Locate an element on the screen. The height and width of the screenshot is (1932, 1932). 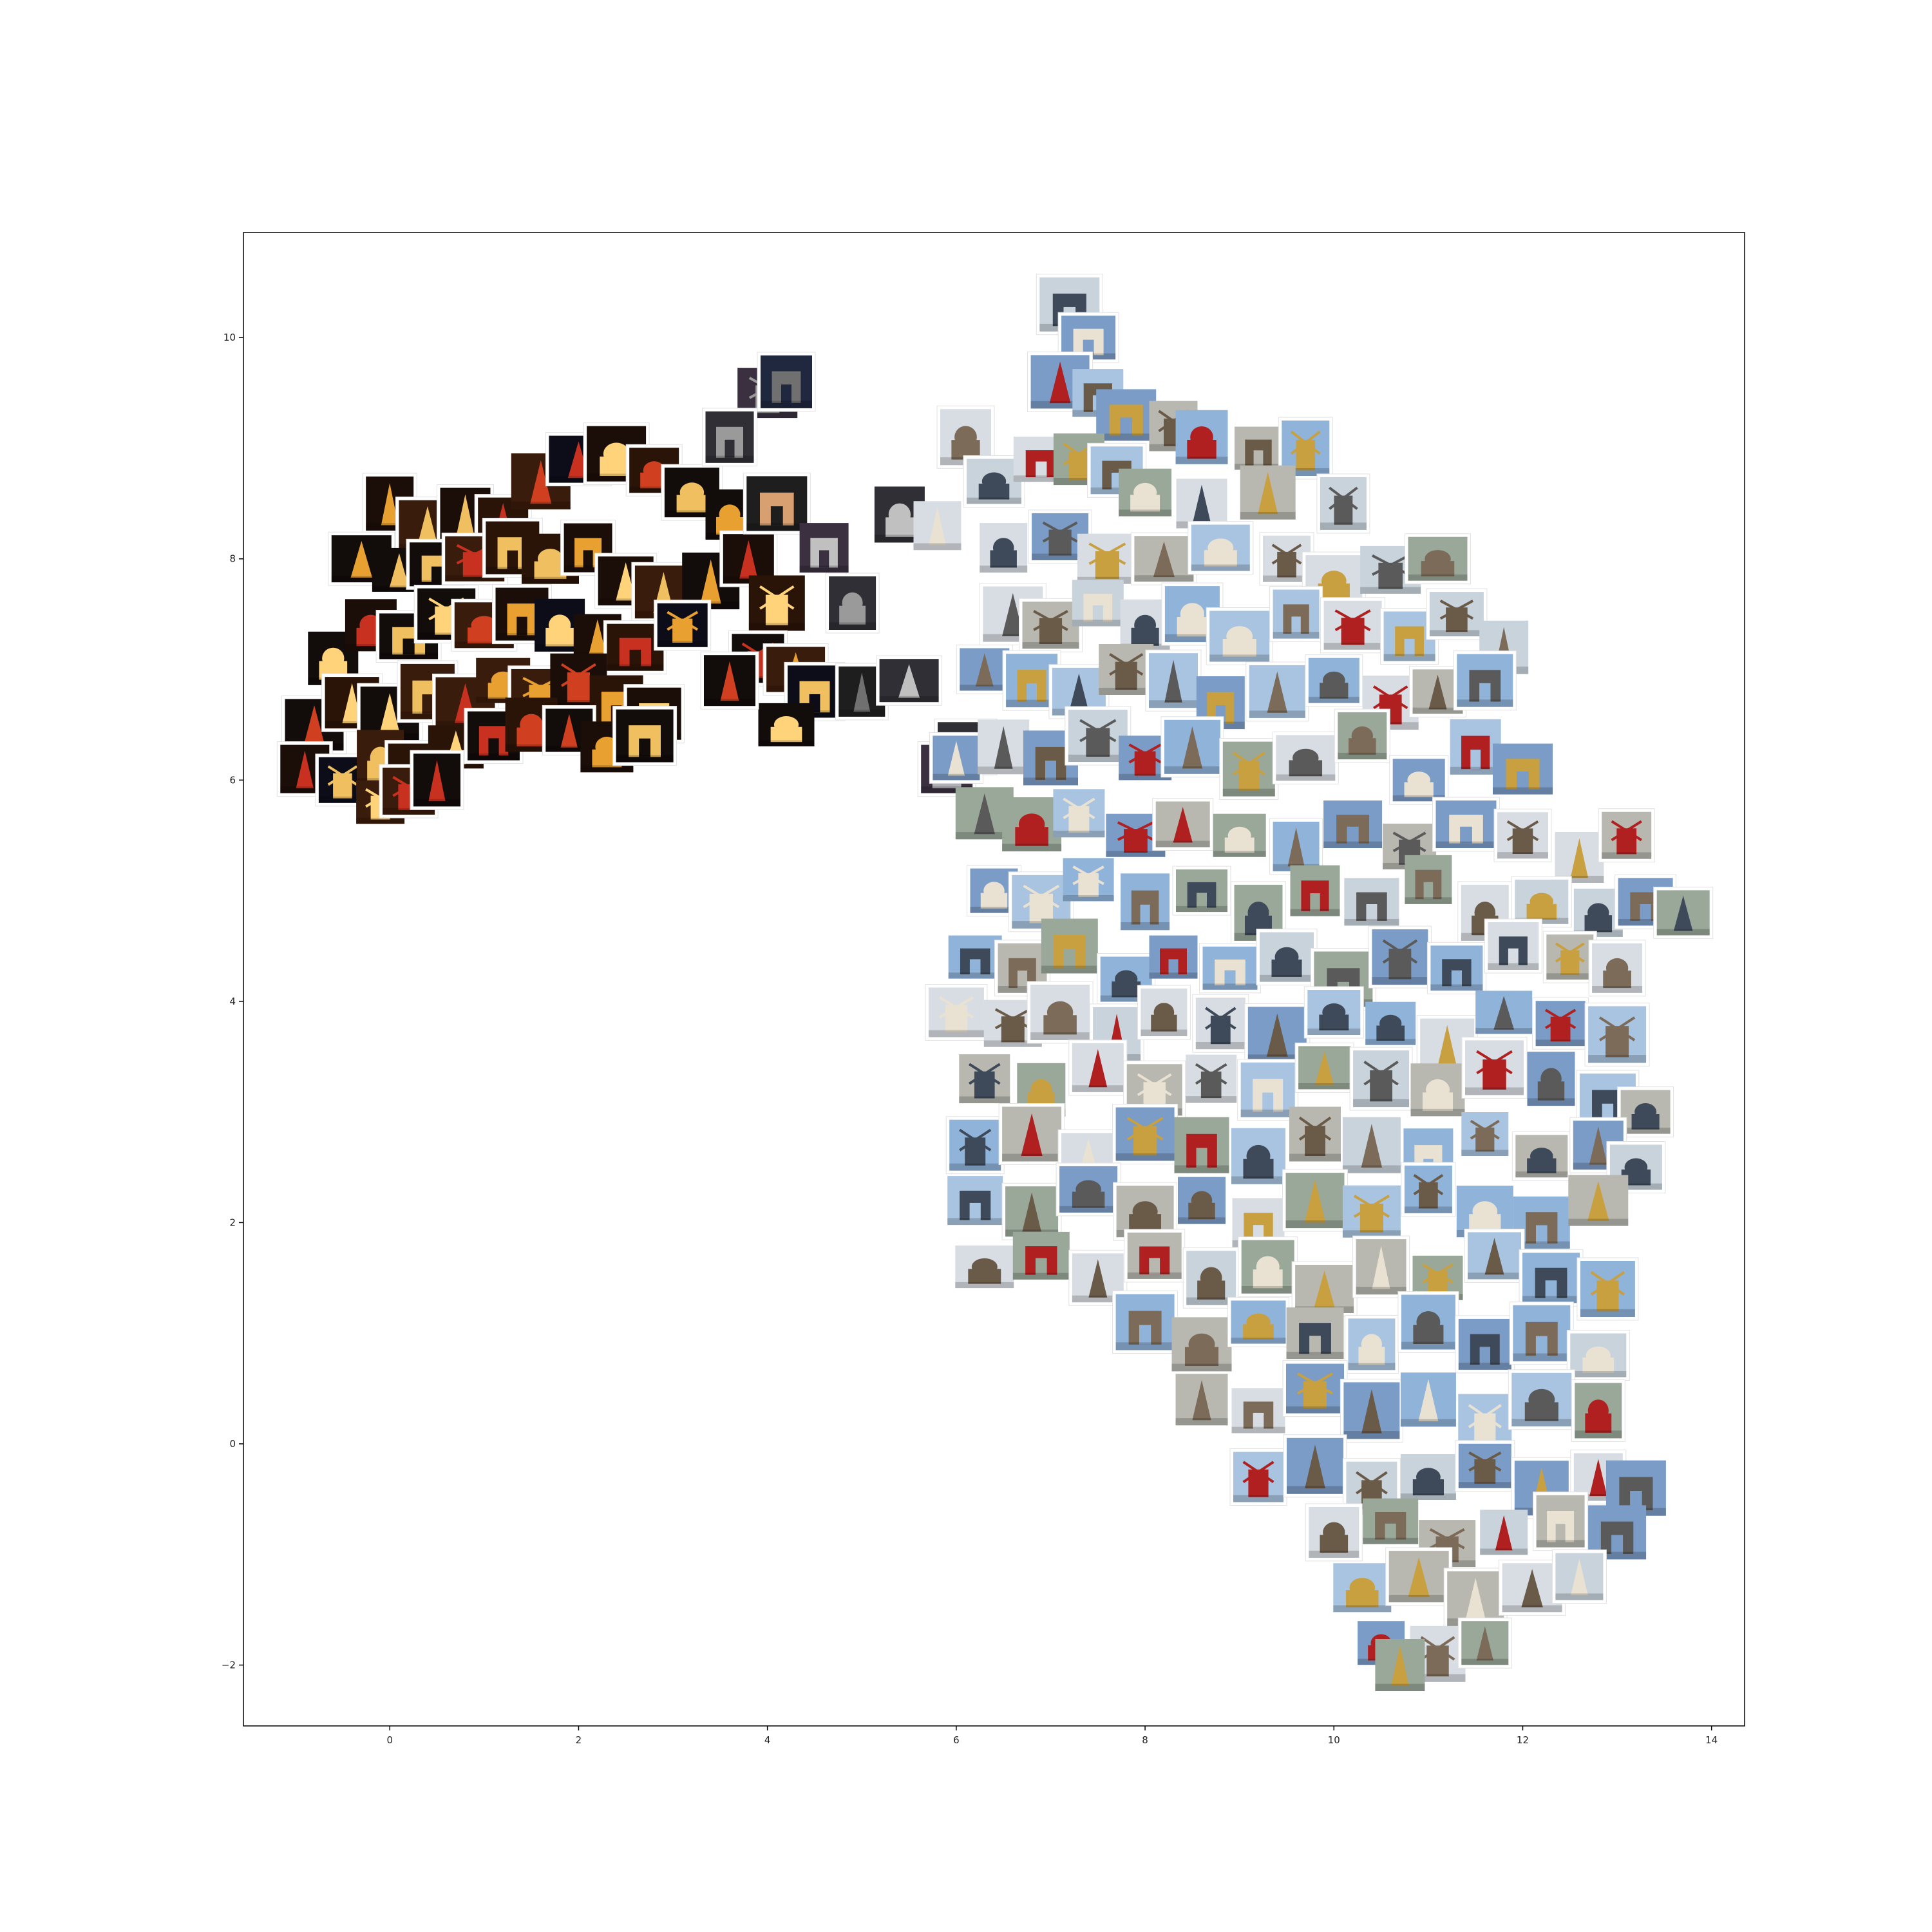
x-tick-label: 4 is located at coordinates (767, 1740).